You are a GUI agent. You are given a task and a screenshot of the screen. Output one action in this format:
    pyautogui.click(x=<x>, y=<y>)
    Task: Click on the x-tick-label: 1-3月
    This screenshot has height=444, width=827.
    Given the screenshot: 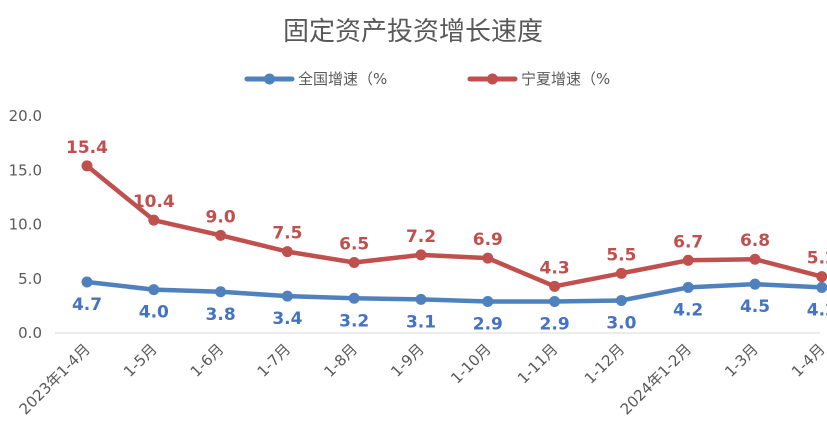 What is the action you would take?
    pyautogui.click(x=741, y=360)
    